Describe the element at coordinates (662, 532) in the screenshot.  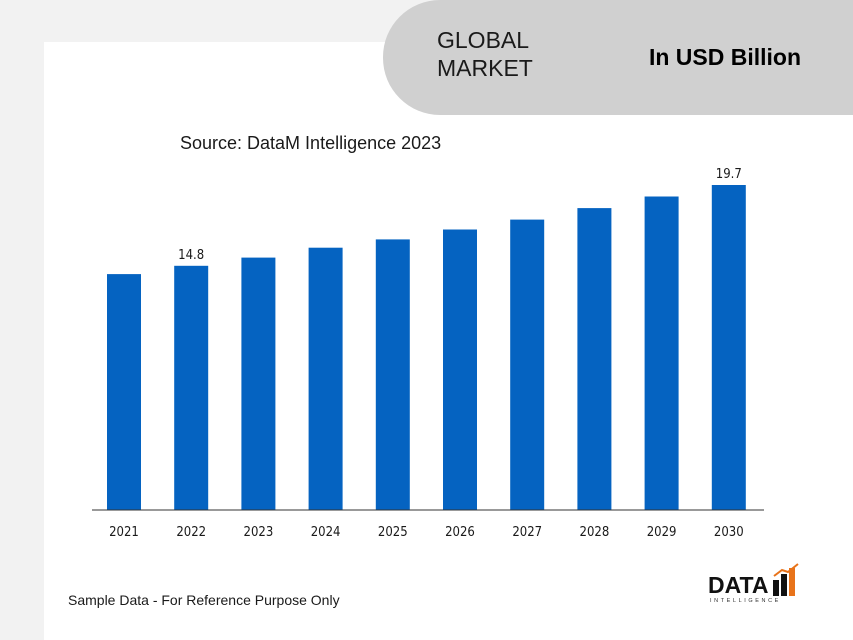
I see `x-tick-label: 2029` at that location.